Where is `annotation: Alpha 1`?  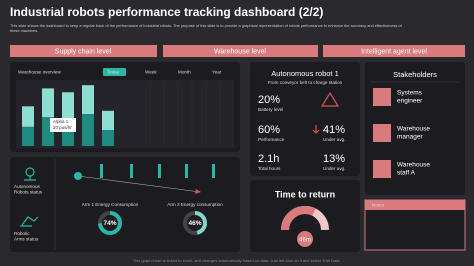 annotation: Alpha 1 is located at coordinates (61, 121).